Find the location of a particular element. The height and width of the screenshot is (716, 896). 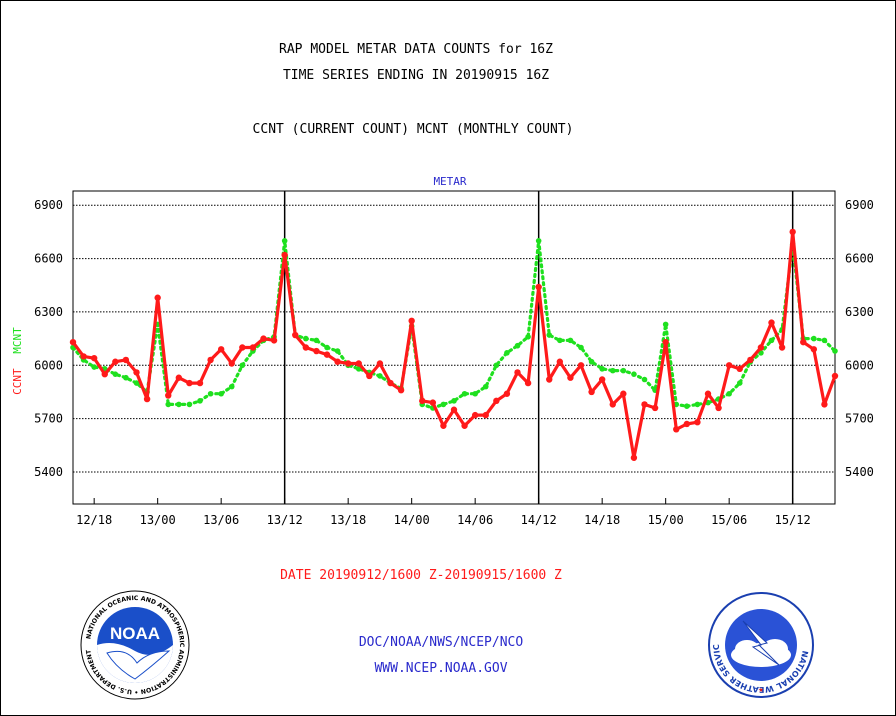

y-label-mcnt: MCNT is located at coordinates (17, 340).